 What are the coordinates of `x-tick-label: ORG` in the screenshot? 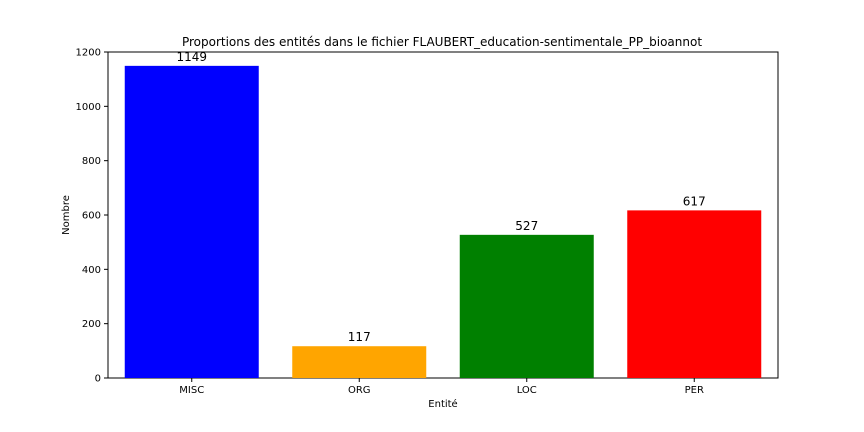 It's located at (359, 390).